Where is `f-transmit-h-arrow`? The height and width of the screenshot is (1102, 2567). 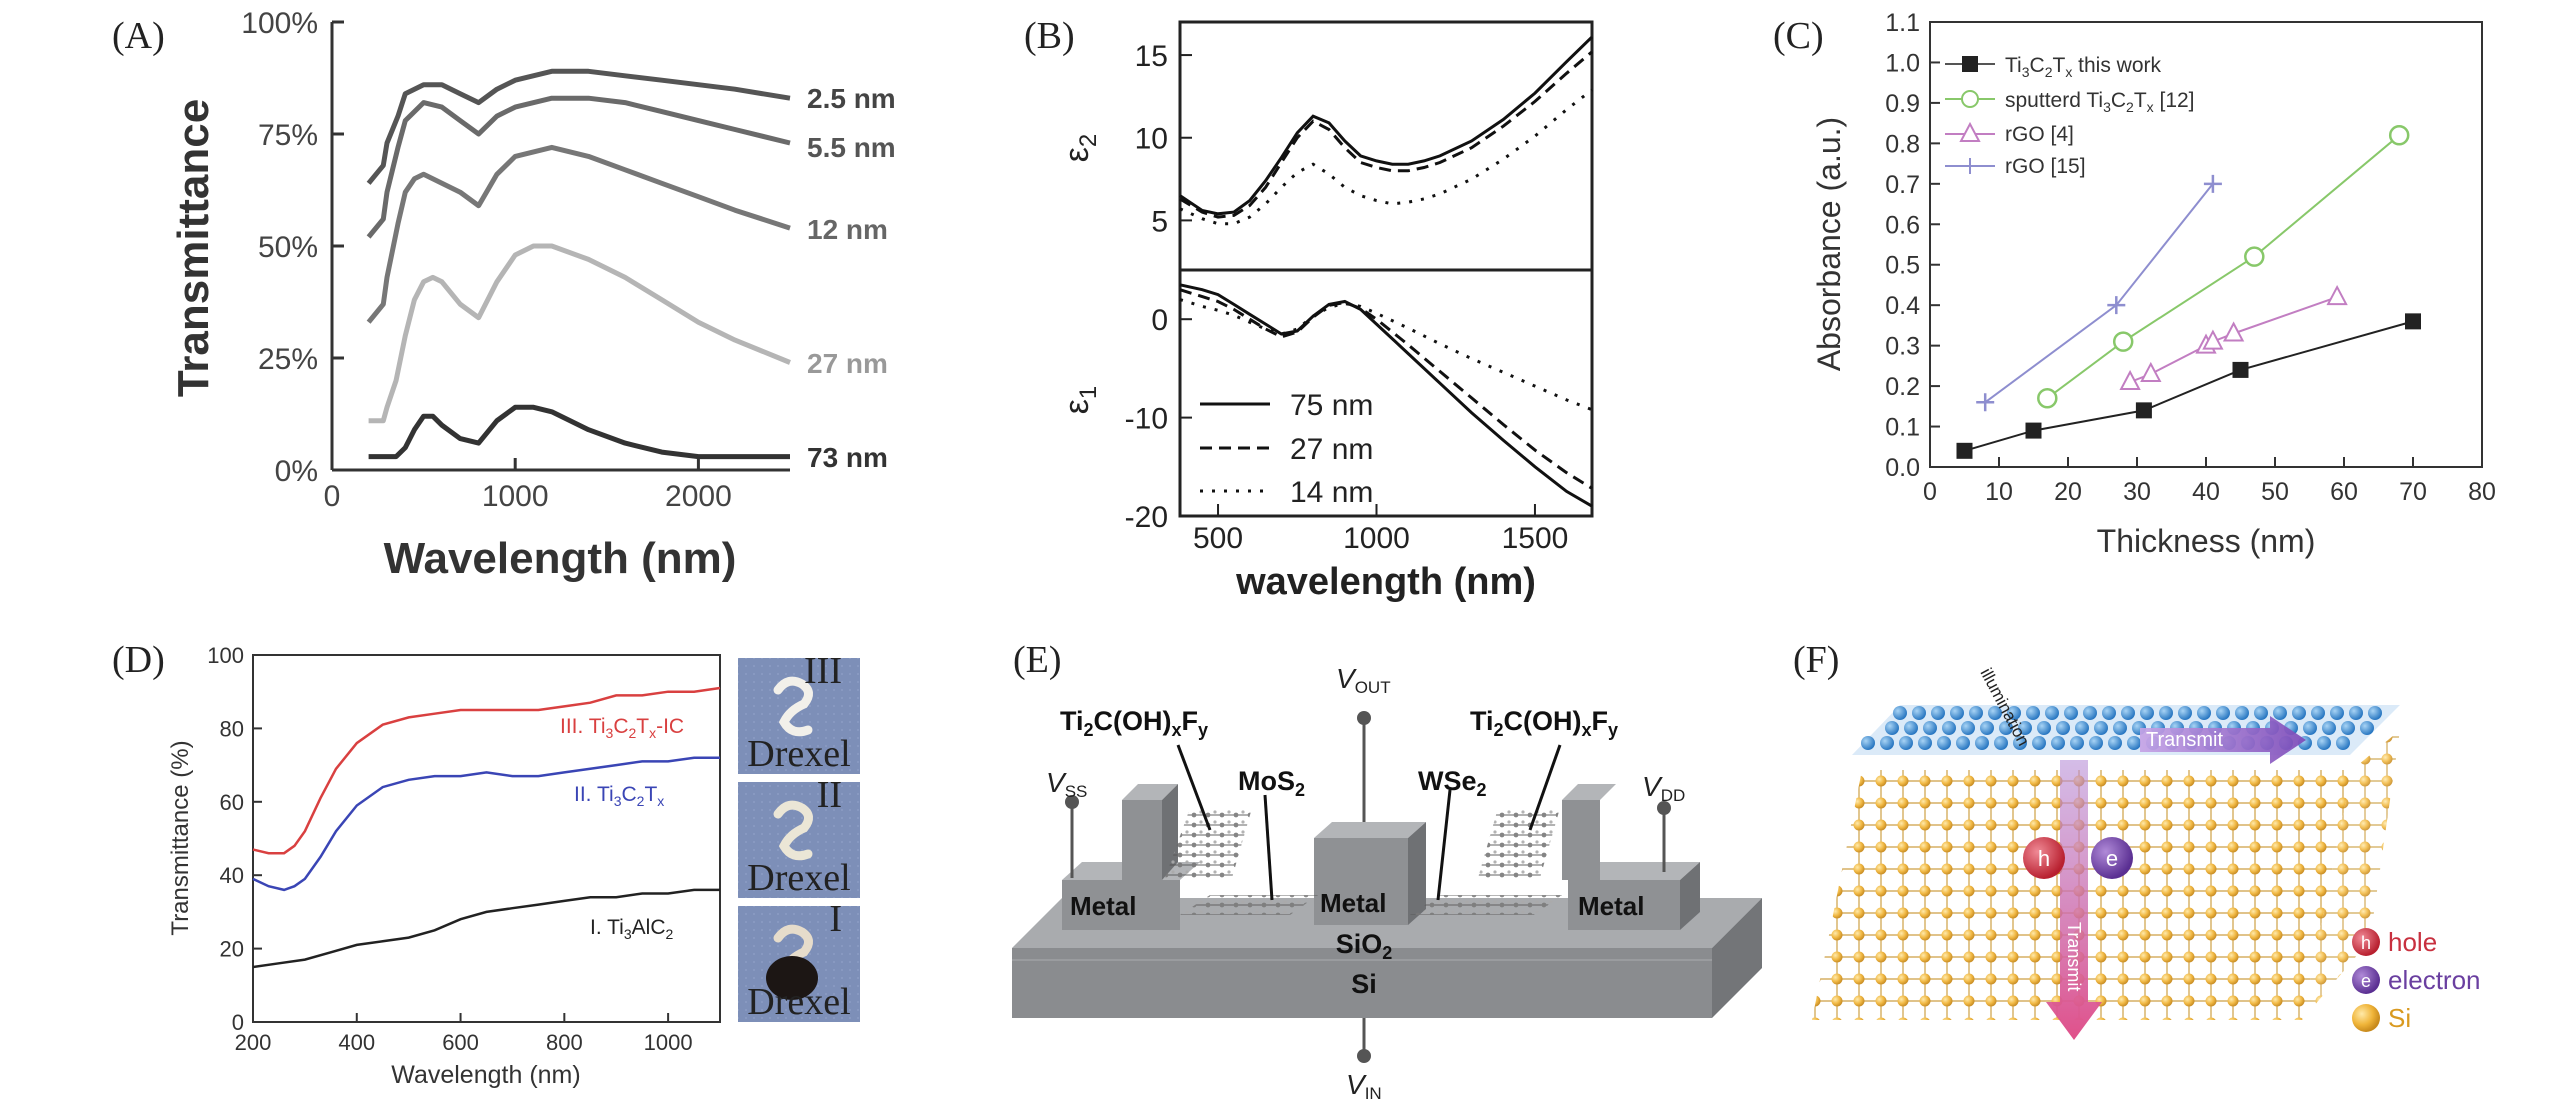 f-transmit-h-arrow is located at coordinates (2223, 740).